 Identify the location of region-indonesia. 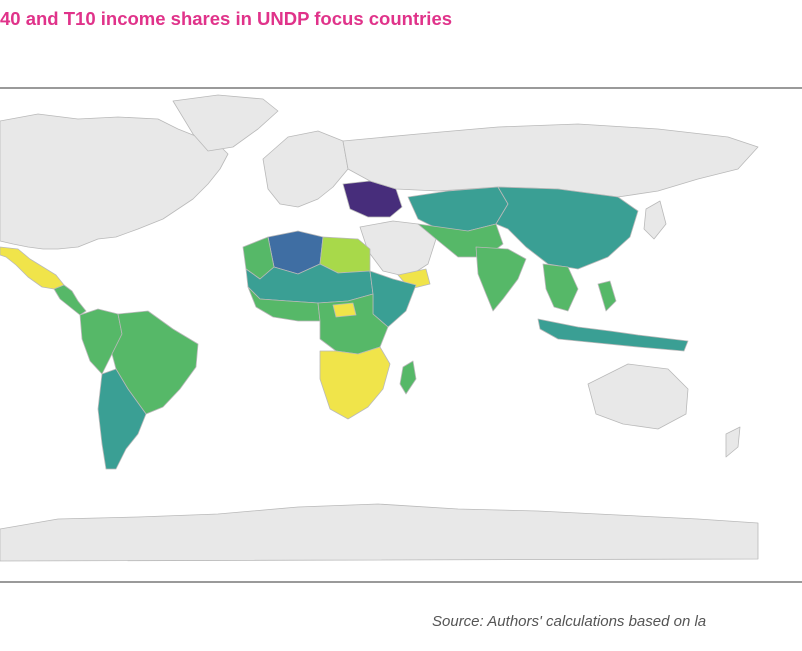
(613, 335).